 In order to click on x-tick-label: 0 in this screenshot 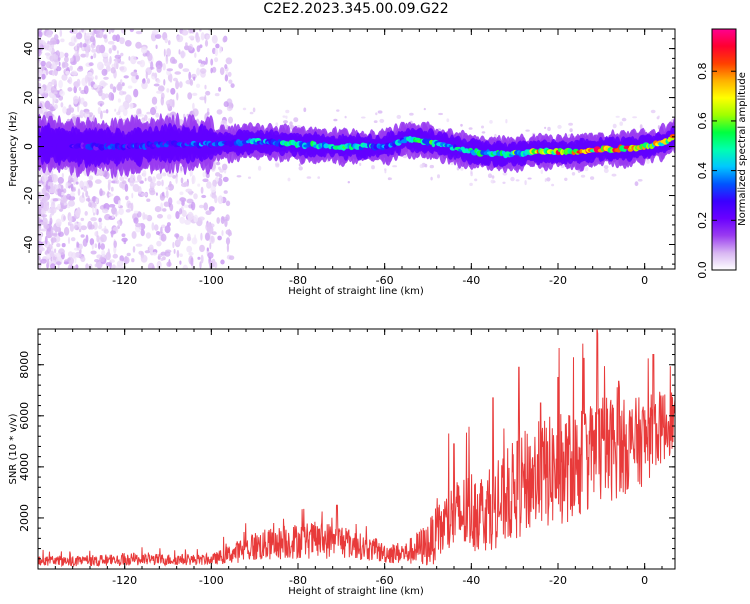, I will do `click(644, 580)`.